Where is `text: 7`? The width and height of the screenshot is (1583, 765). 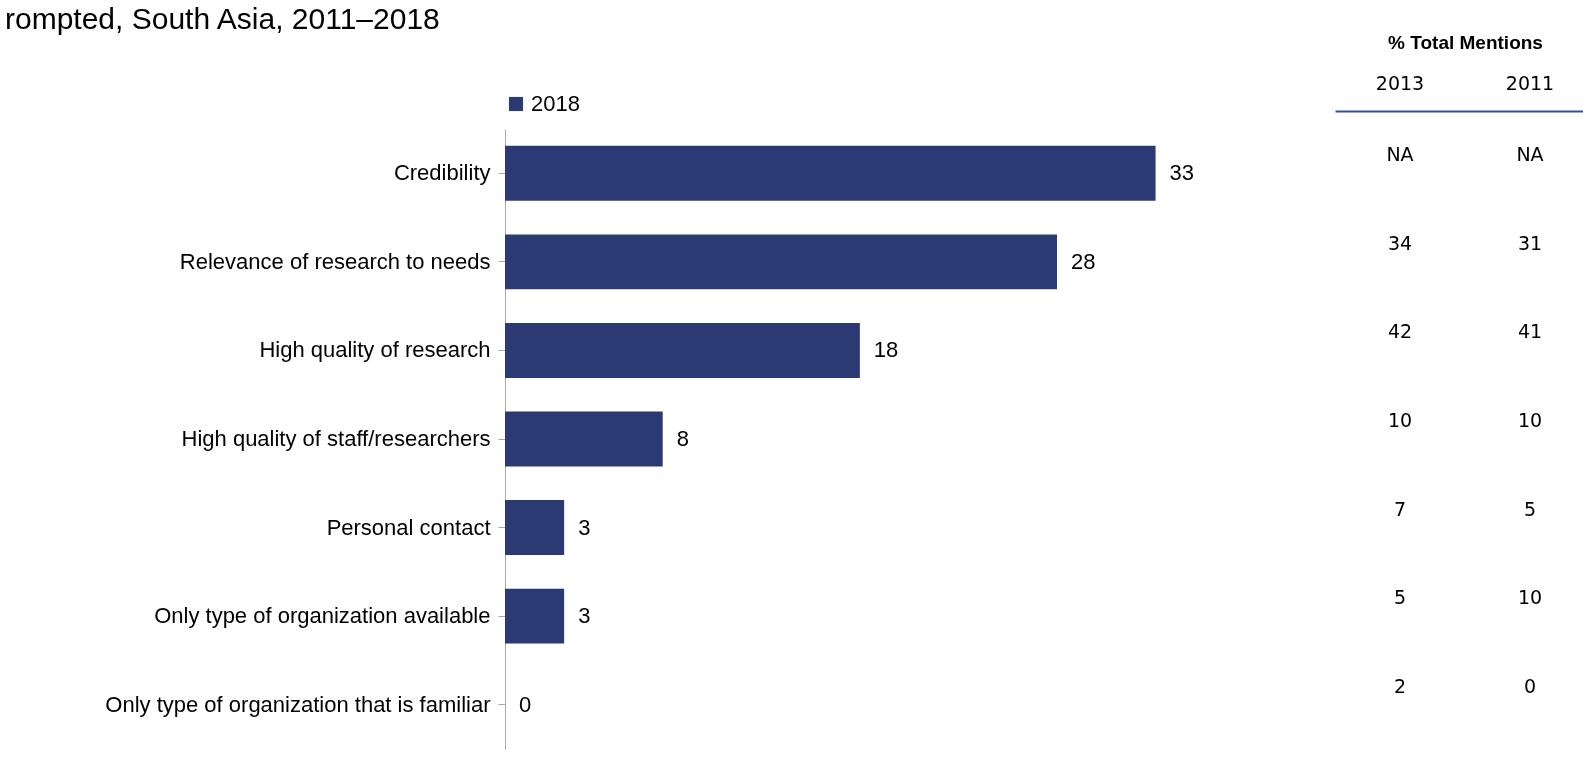 text: 7 is located at coordinates (1400, 508).